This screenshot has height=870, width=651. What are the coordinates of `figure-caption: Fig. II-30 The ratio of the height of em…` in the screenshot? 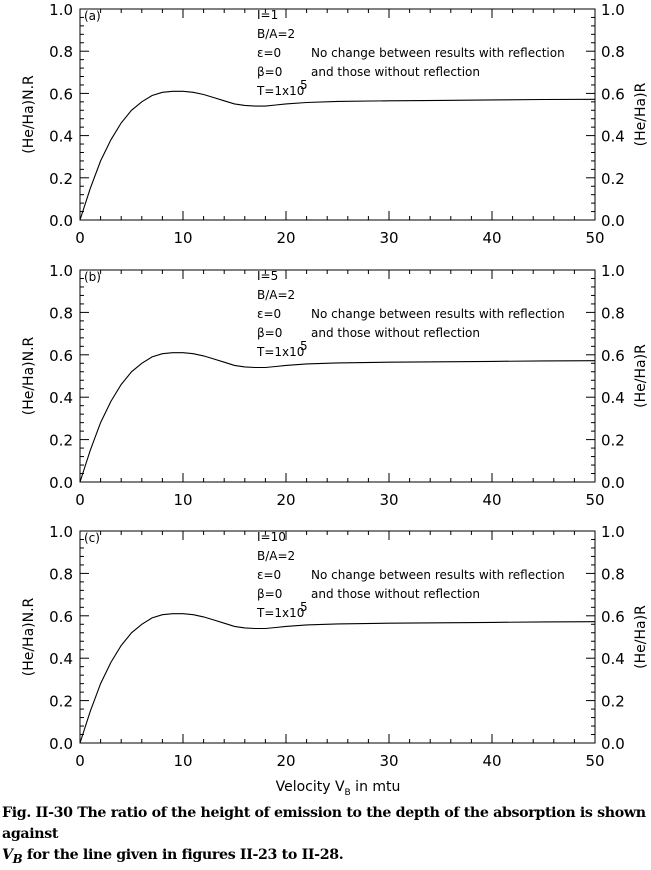 It's located at (326, 836).